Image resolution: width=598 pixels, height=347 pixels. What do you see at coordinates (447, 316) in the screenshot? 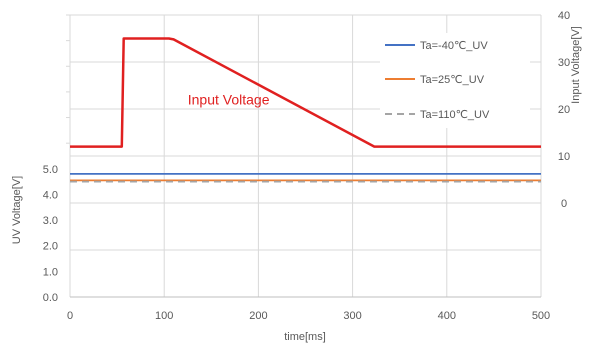
I see `x-tick-label: 400` at bounding box center [447, 316].